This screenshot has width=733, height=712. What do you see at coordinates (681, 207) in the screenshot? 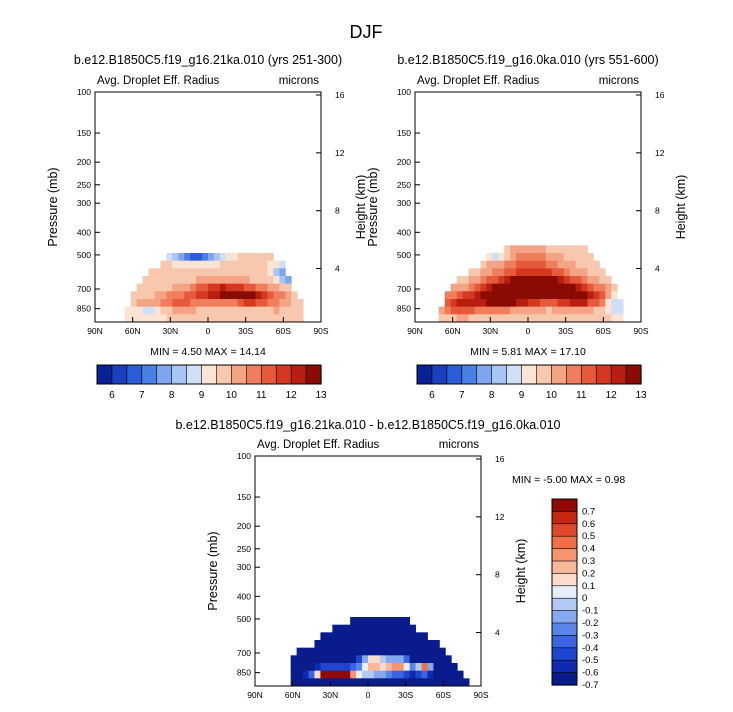
I see `y2-axis-title: Height (km)` at bounding box center [681, 207].